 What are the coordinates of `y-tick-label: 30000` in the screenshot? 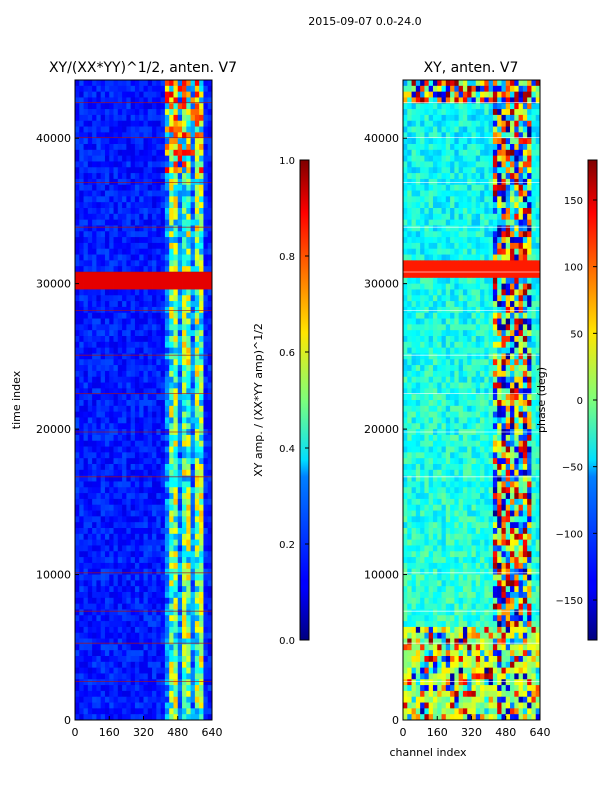 It's located at (53, 284).